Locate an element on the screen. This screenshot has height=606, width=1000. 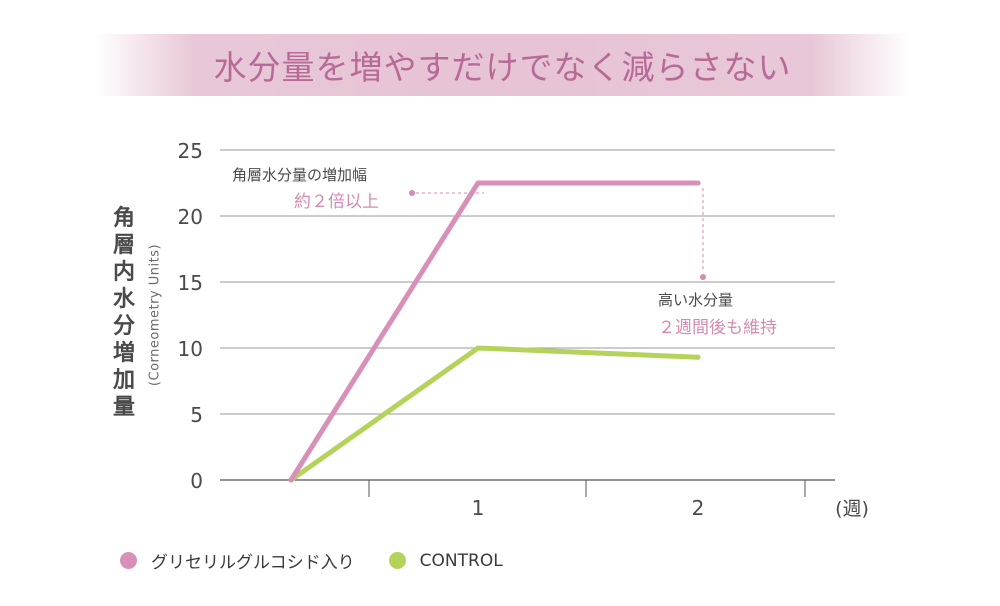
y-tick-label: 5 is located at coordinates (196, 415).